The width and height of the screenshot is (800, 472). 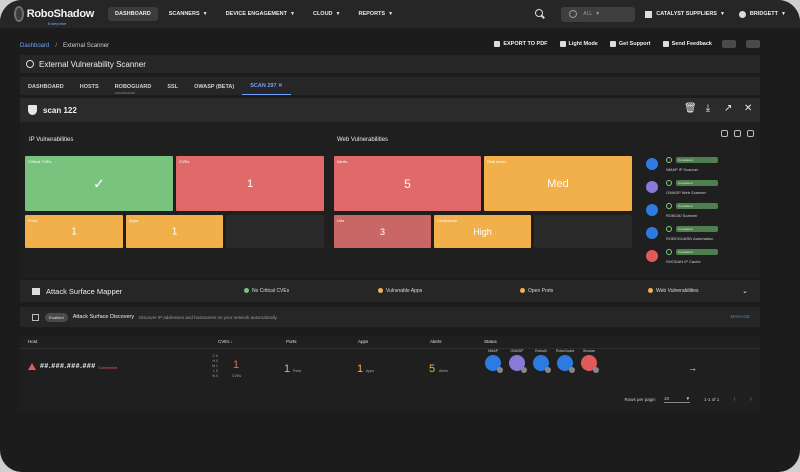 I want to click on scan-title: scan 122, so click(x=60, y=110).